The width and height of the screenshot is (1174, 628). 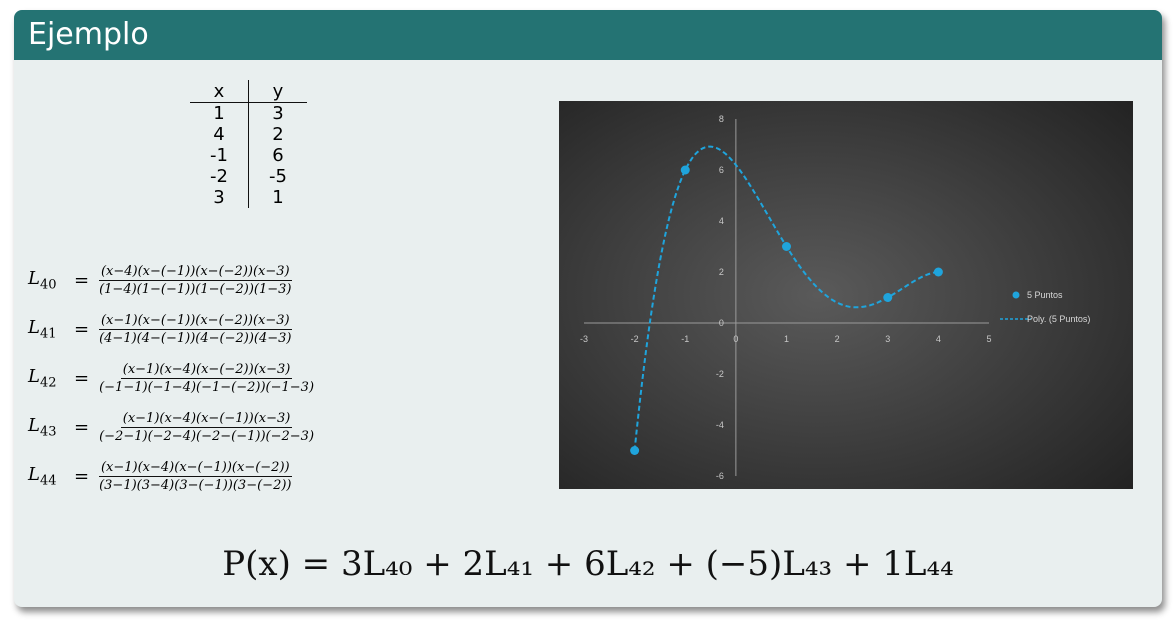 I want to click on x-tick-label: 4, so click(x=938, y=339).